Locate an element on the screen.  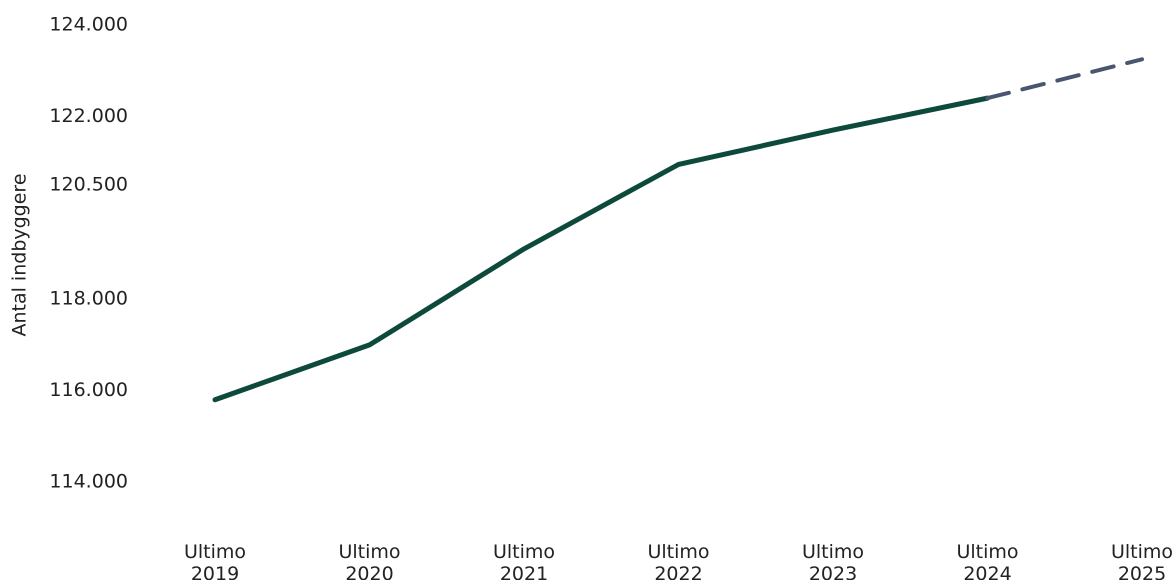
y-tick-label: 122.000 is located at coordinates (88, 116).